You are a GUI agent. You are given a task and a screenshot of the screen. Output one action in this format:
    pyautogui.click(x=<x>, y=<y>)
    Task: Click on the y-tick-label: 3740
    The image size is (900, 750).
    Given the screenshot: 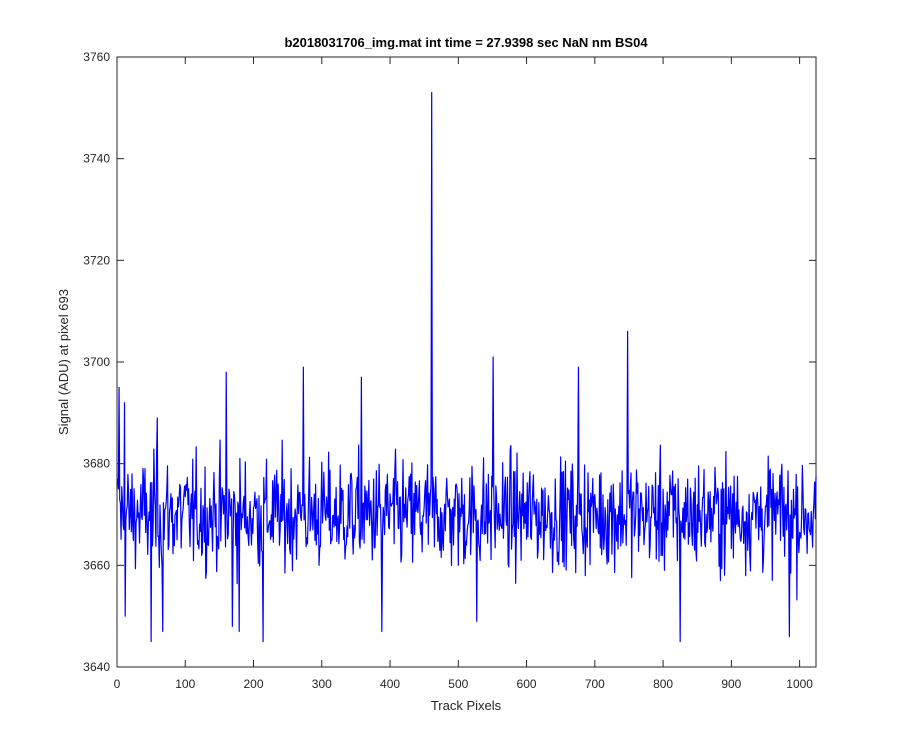 What is the action you would take?
    pyautogui.click(x=96, y=159)
    